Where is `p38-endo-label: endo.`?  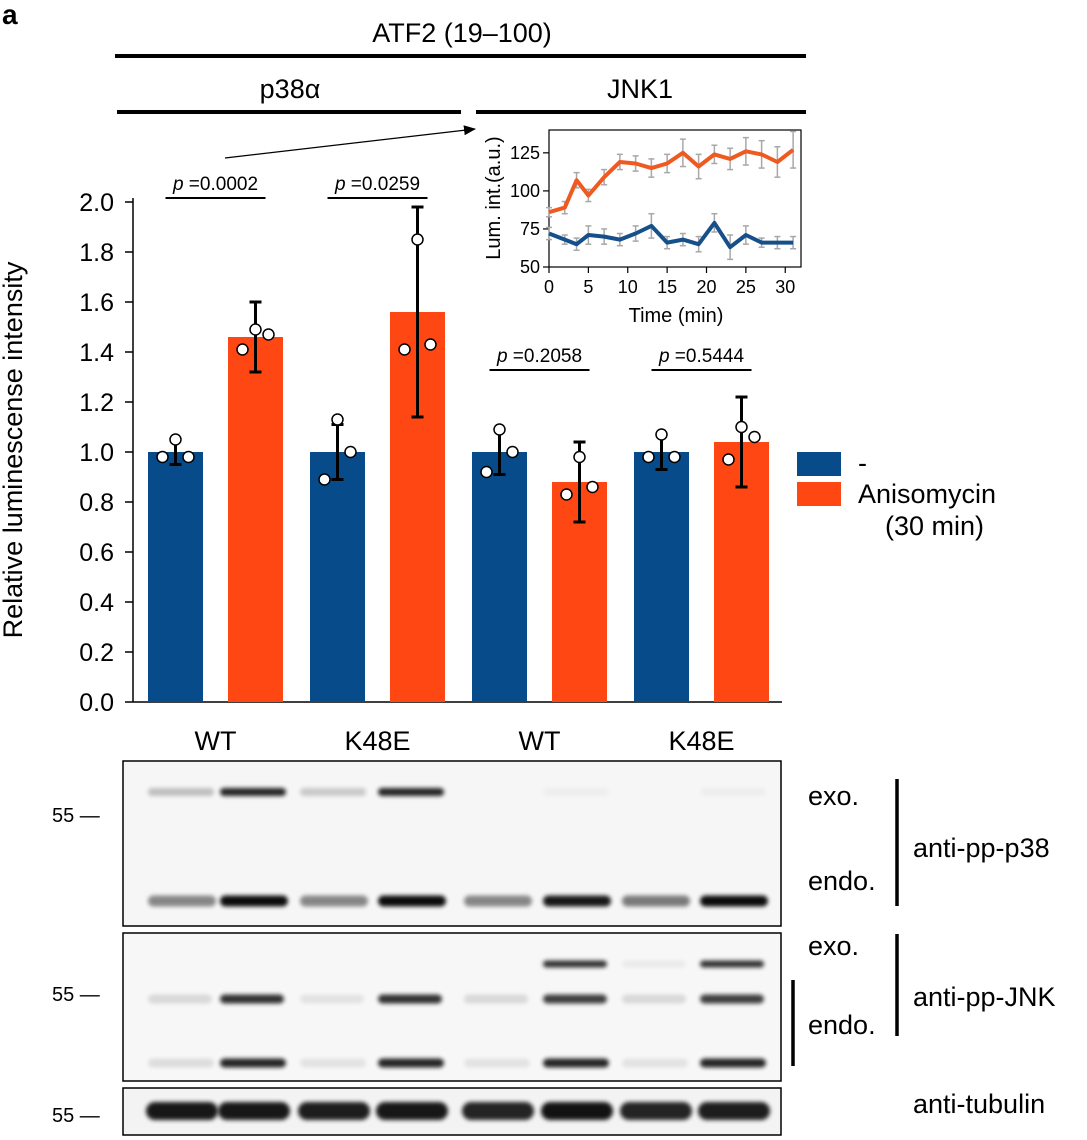 p38-endo-label: endo. is located at coordinates (842, 881).